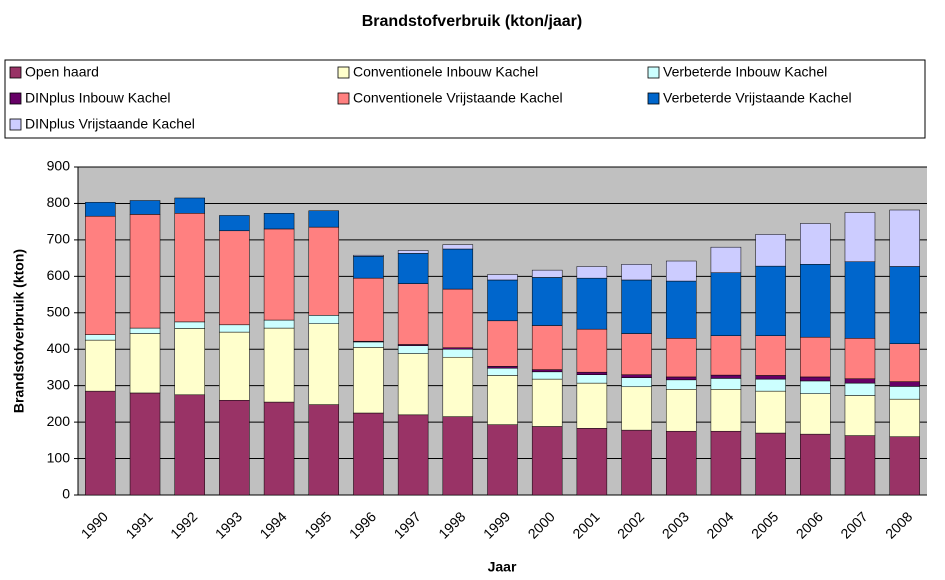 The height and width of the screenshot is (580, 945). Describe the element at coordinates (66, 494) in the screenshot. I see `y-tick-label: 0` at that location.